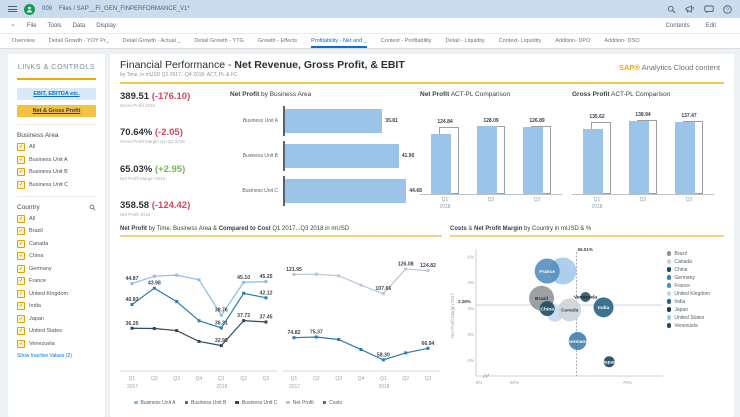 The image size is (740, 417). What do you see at coordinates (56, 331) in the screenshot?
I see `country-option-united-states: ✓ United States` at bounding box center [56, 331].